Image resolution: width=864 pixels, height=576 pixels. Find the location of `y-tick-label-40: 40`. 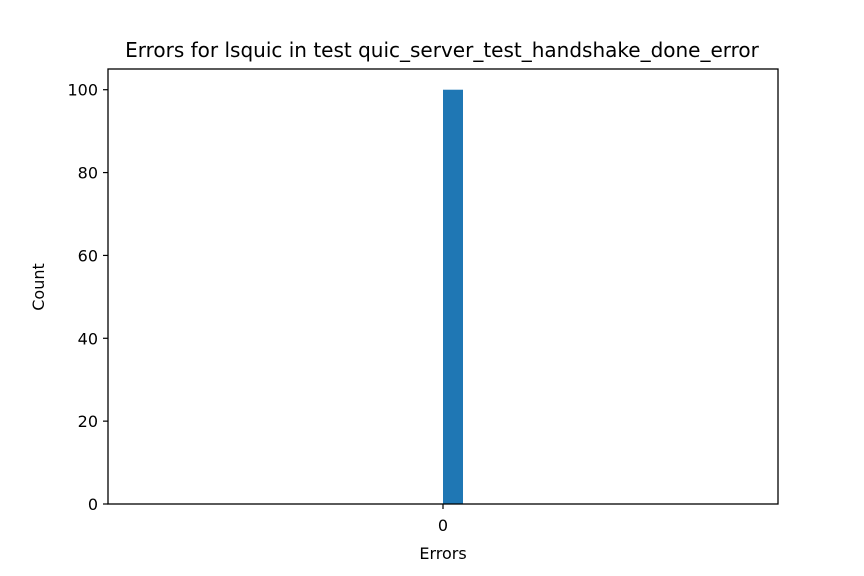

y-tick-label-40: 40 is located at coordinates (88, 338).